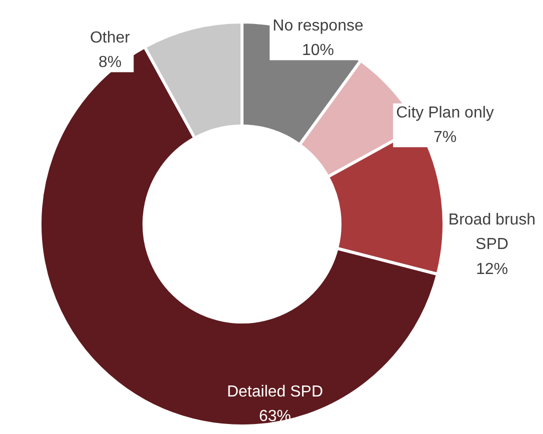  What do you see at coordinates (110, 37) in the screenshot?
I see `slice-label: Other` at bounding box center [110, 37].